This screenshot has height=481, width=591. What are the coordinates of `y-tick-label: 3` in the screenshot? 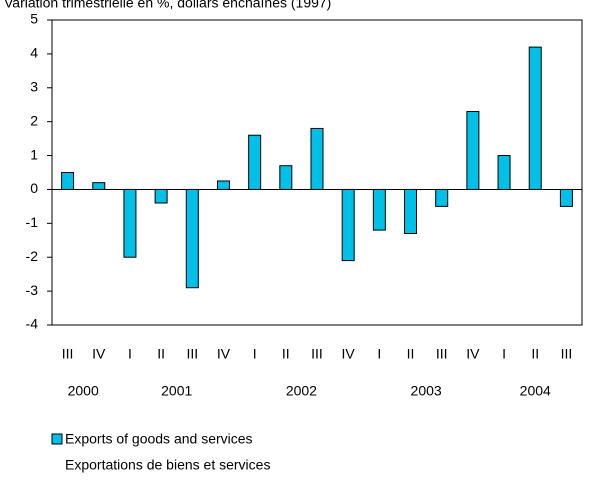 It's located at (34, 86).